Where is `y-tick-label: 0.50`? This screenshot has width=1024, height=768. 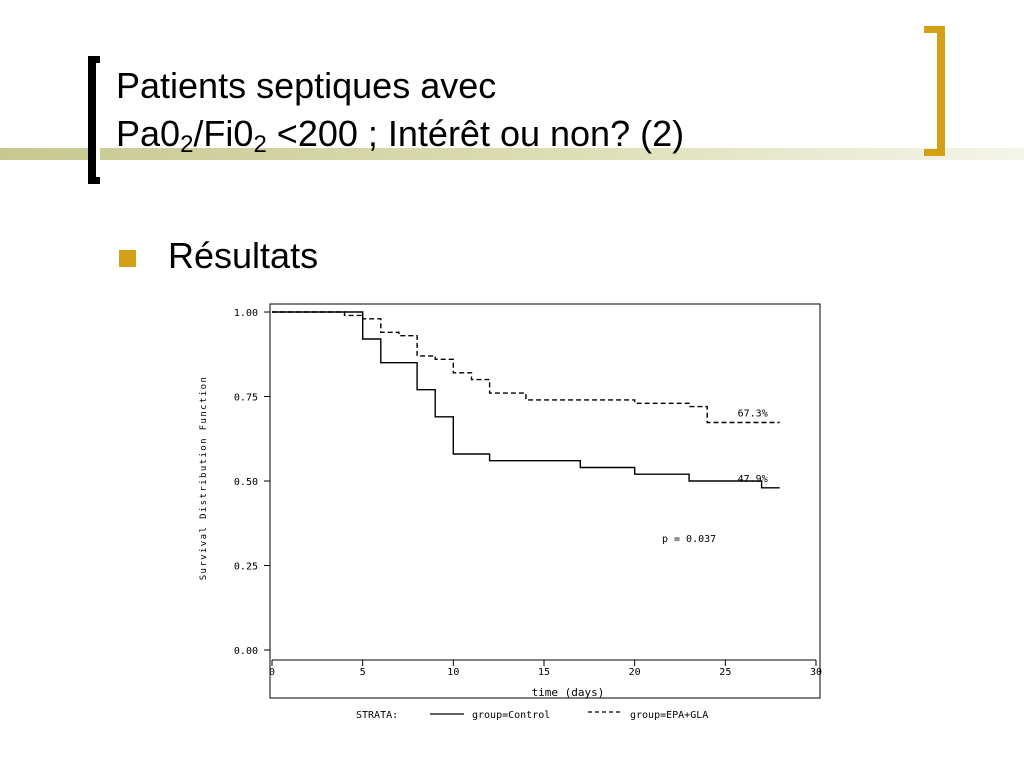 y-tick-label: 0.50 is located at coordinates (246, 482).